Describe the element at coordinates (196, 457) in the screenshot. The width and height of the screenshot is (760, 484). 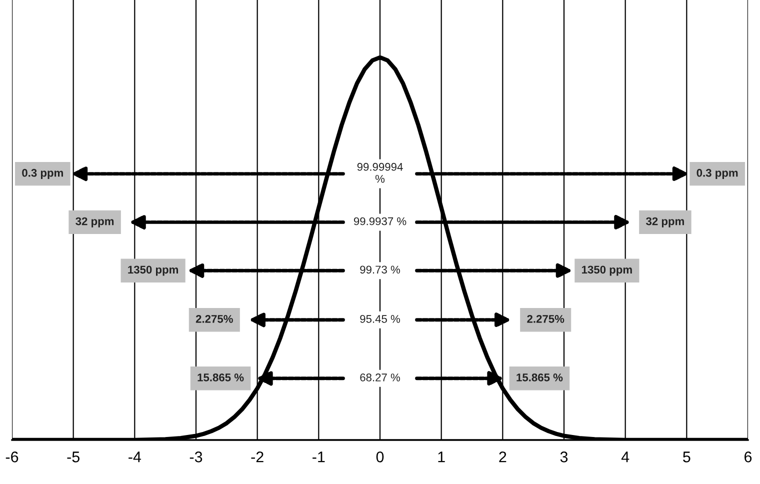
I see `x-tick-label: -3` at that location.